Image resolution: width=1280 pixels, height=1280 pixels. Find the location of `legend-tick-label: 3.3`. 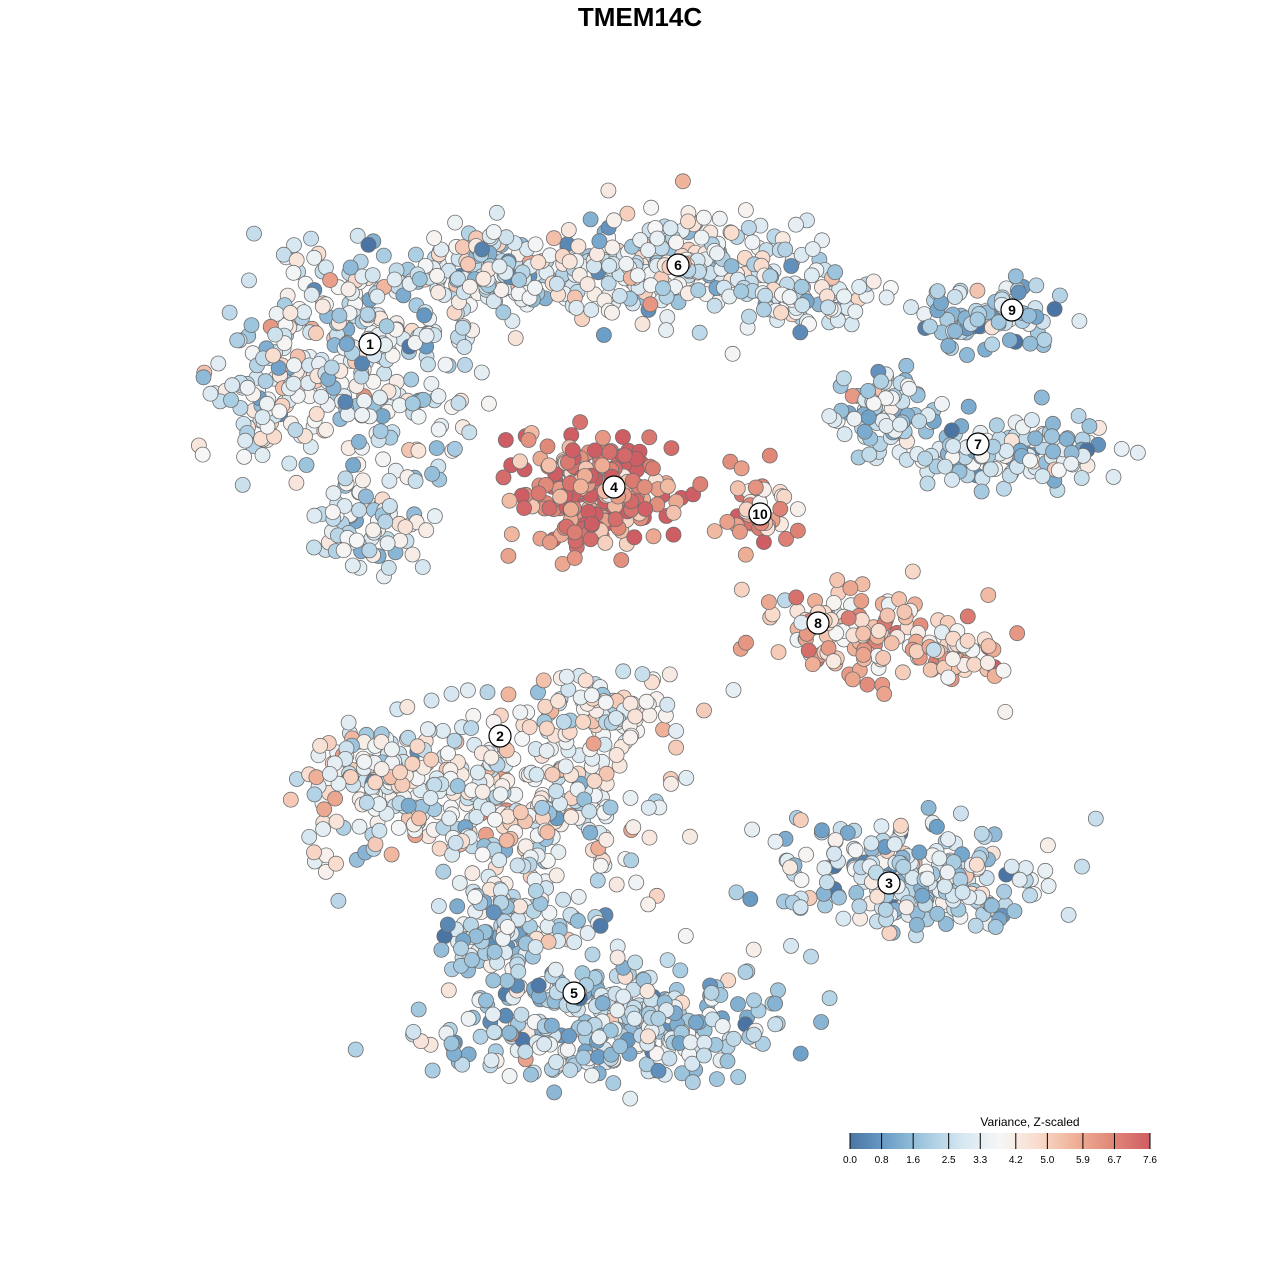

legend-tick-label: 3.3 is located at coordinates (980, 1160).